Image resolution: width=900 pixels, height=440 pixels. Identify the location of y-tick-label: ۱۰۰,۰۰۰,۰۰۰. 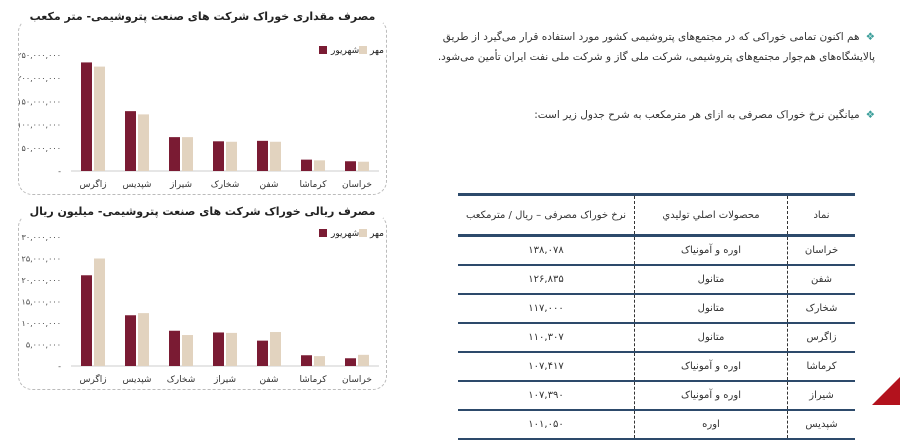
(40, 125).